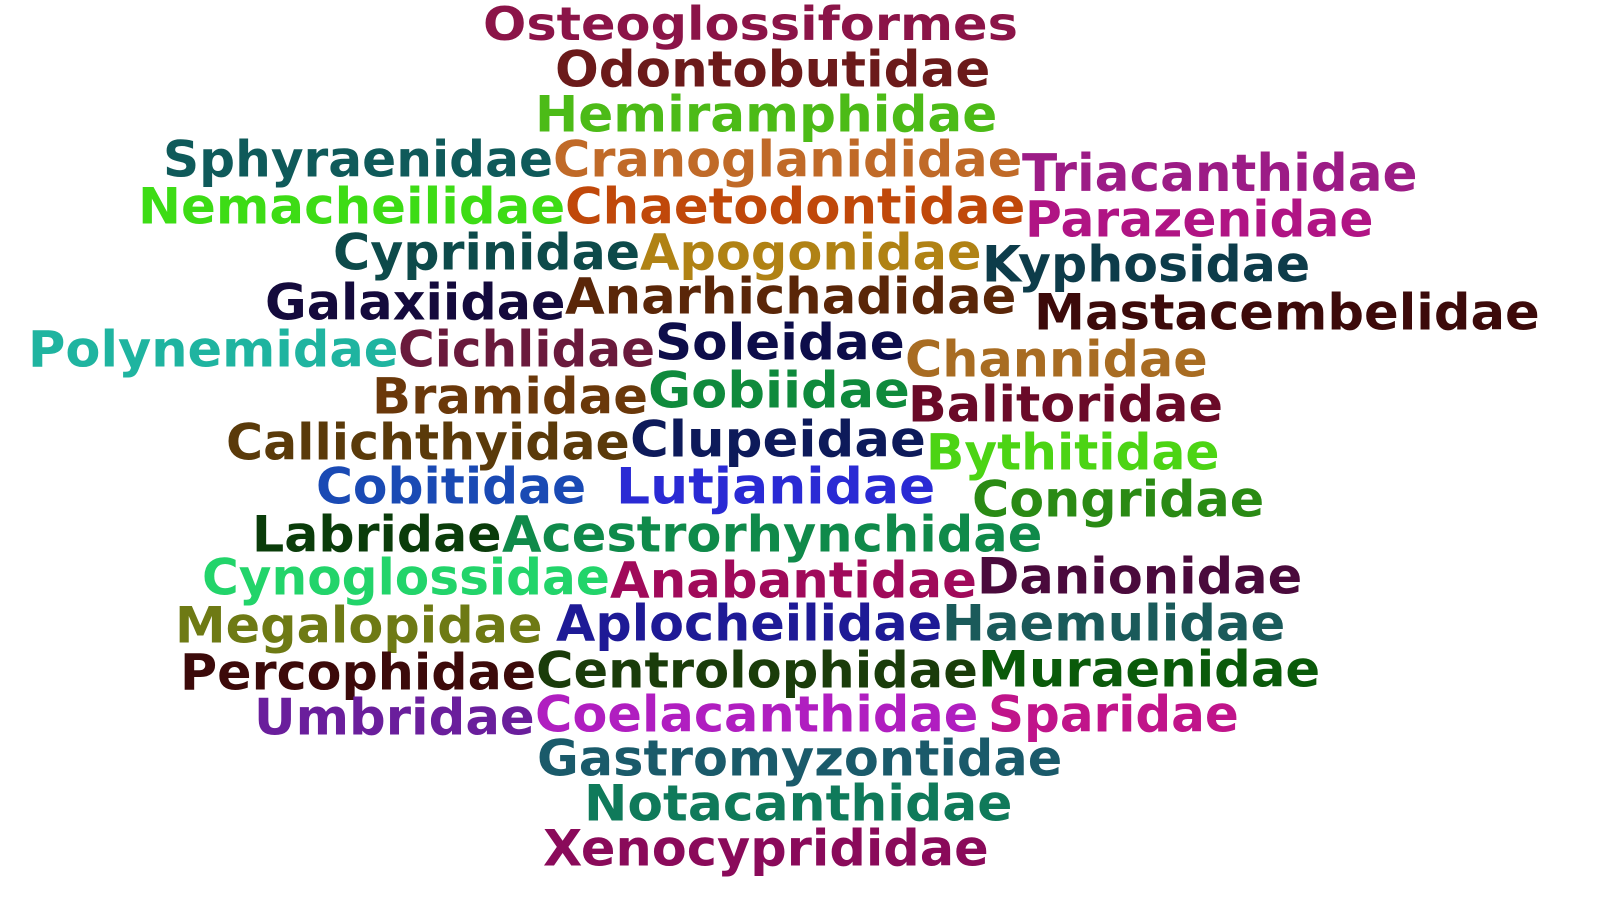 This screenshot has width=1600, height=900. What do you see at coordinates (766, 115) in the screenshot?
I see `word-hemiramphidae: Hemiramphidae` at bounding box center [766, 115].